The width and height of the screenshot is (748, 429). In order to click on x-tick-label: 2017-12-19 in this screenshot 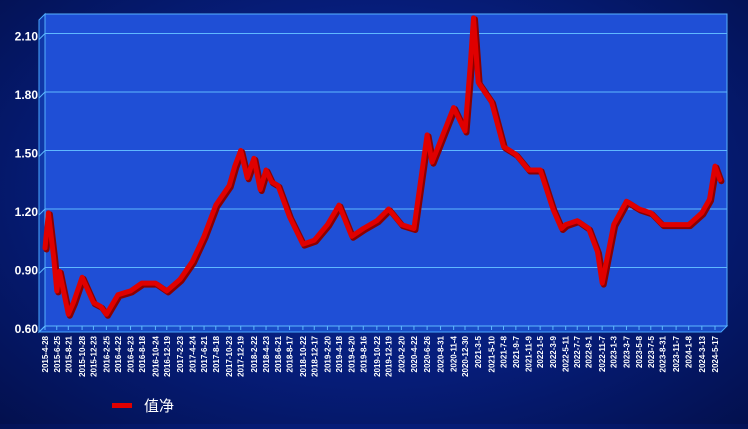, I will do `click(241, 355)`.